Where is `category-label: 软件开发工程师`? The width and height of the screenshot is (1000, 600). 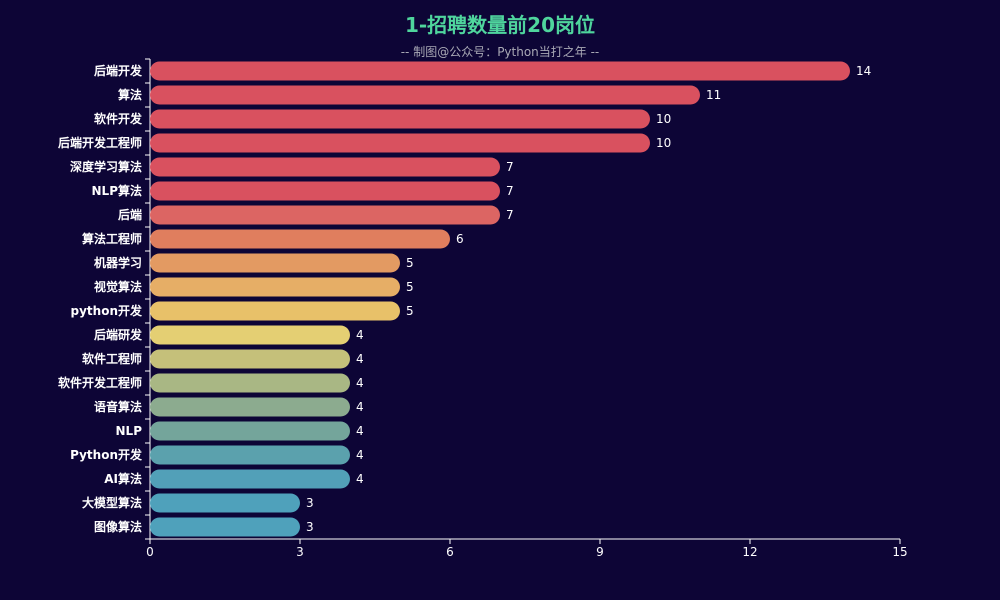
category-label: 软件开发工程师 is located at coordinates (100, 382).